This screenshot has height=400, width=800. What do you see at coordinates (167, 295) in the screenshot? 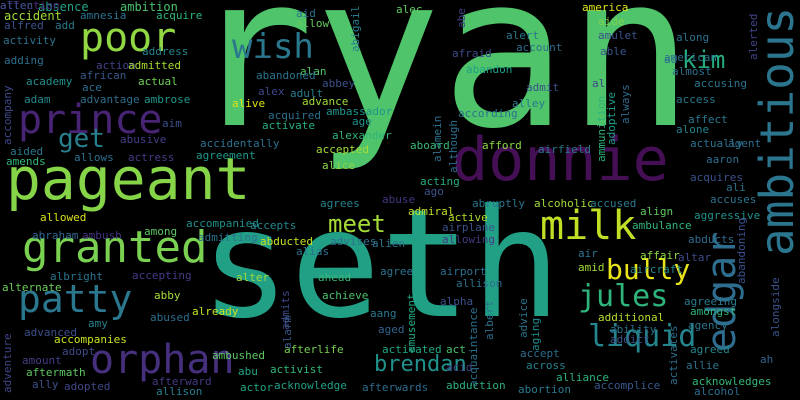
I see `word-abby: abby` at bounding box center [167, 295].